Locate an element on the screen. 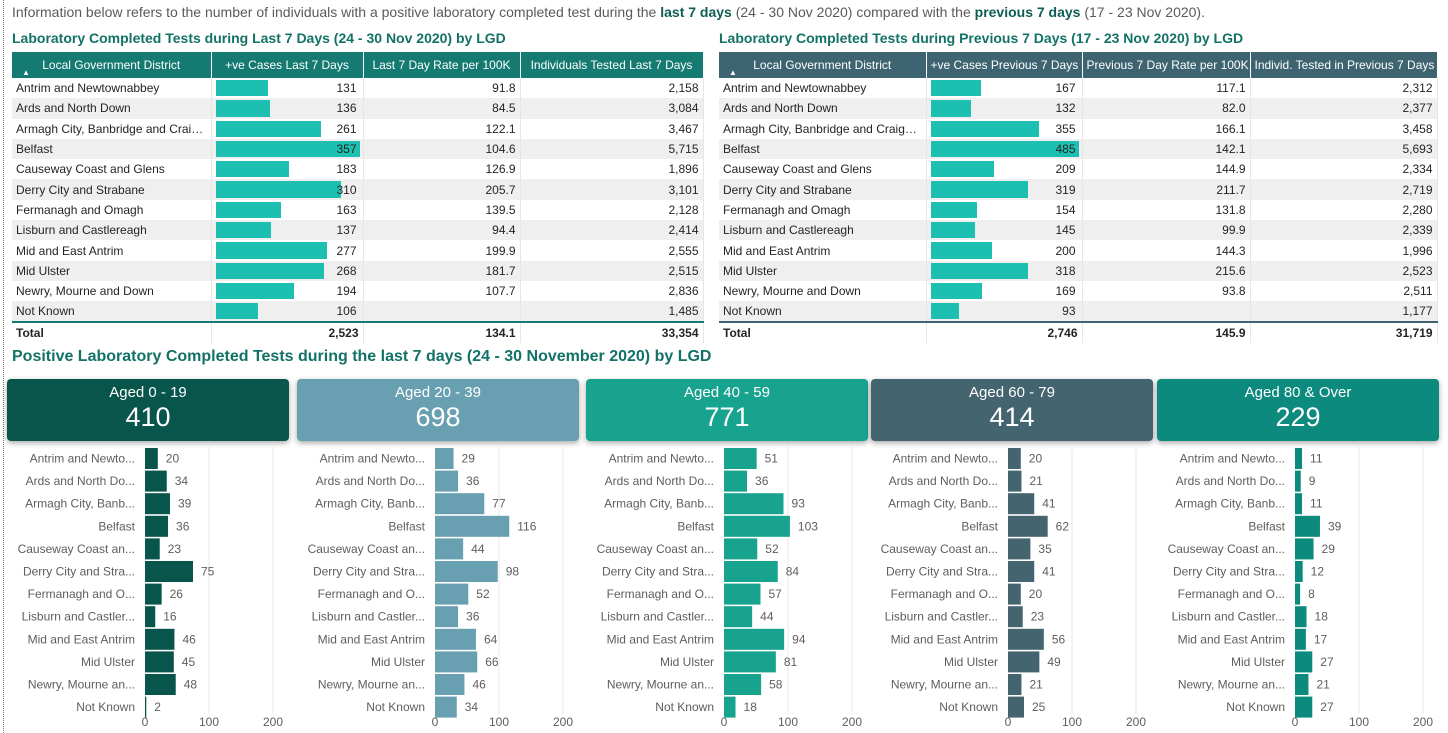 This screenshot has width=1448, height=733. table-row: Belfast 357 104.6 5,715 is located at coordinates (358, 149).